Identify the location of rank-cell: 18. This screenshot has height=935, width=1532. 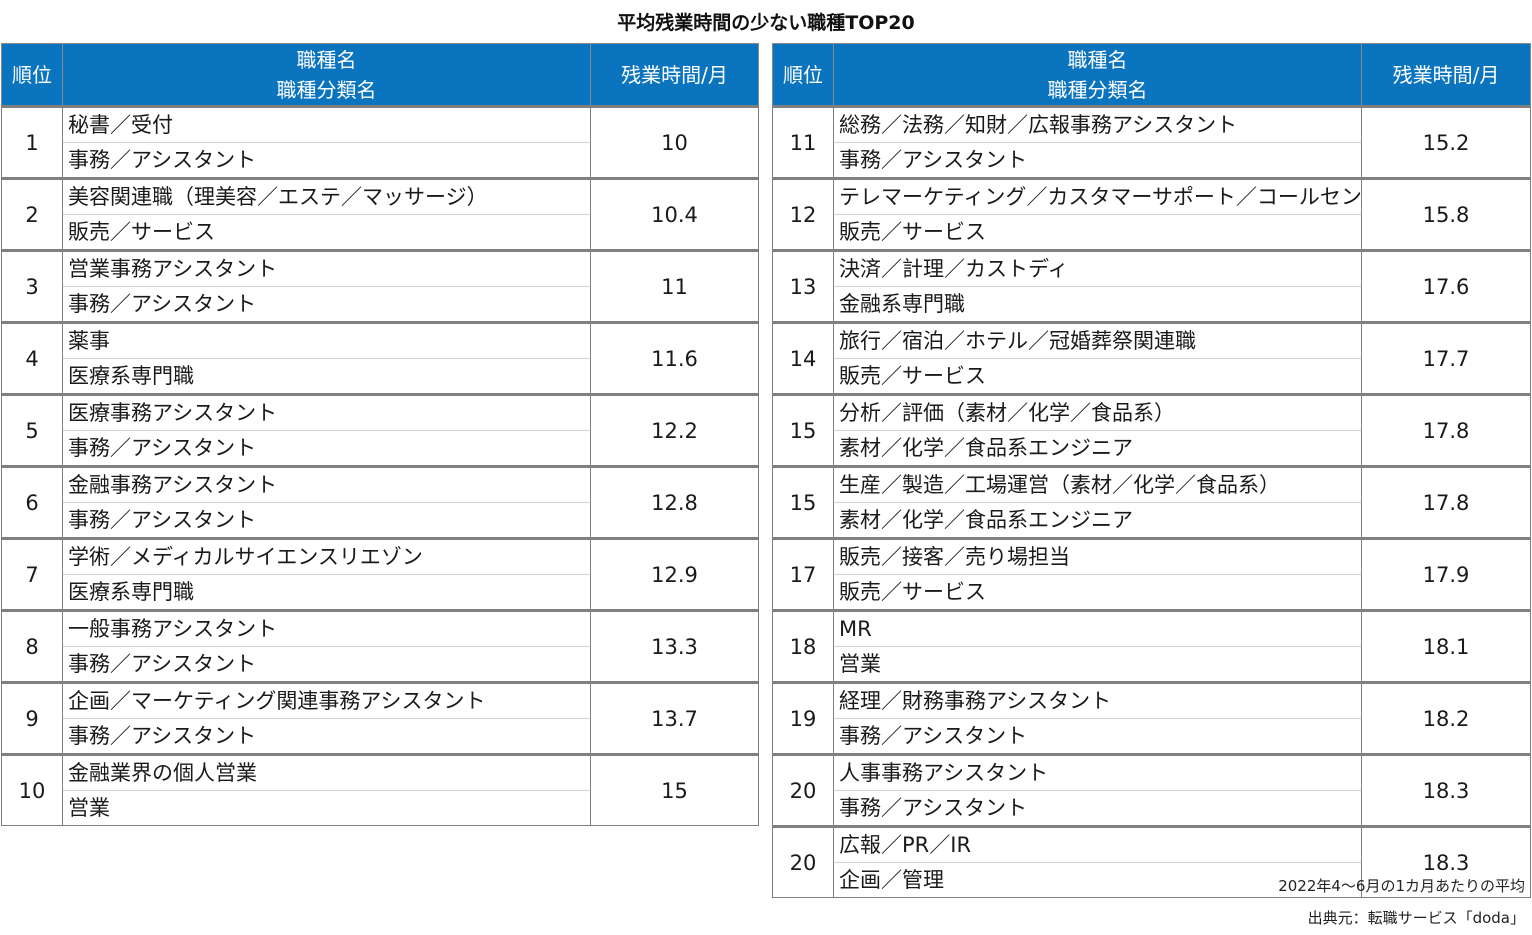
(803, 646).